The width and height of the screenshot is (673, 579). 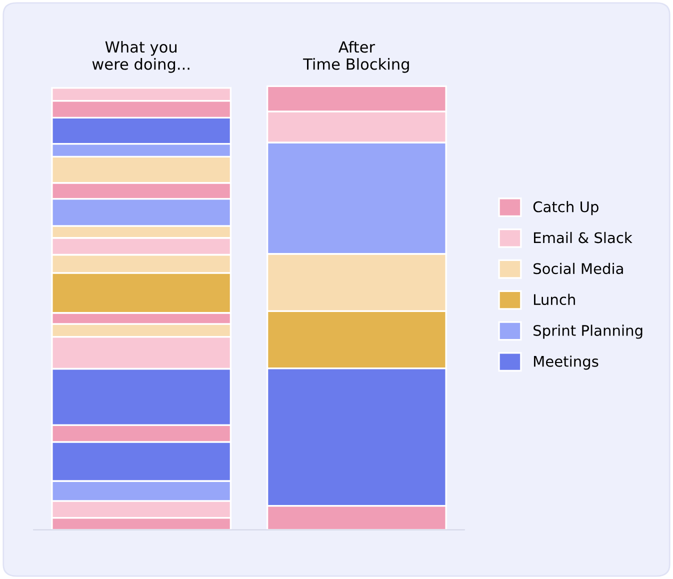 I want to click on legend-label: Email & Slack, so click(x=583, y=238).